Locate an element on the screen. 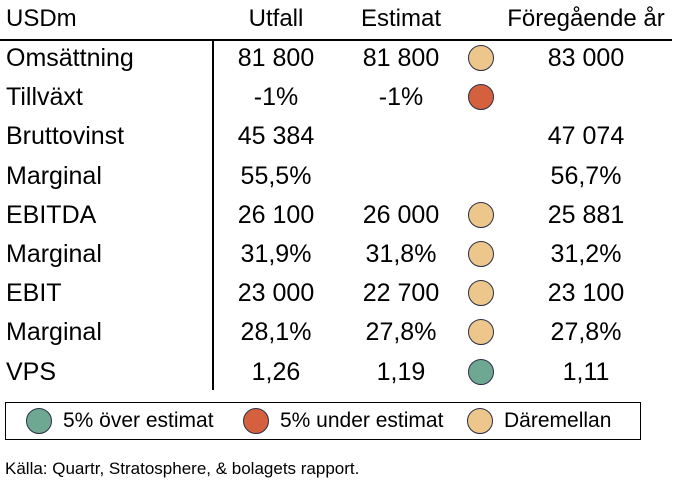 The width and height of the screenshot is (682, 490). legend-label-above: 5% över estimat is located at coordinates (138, 420).